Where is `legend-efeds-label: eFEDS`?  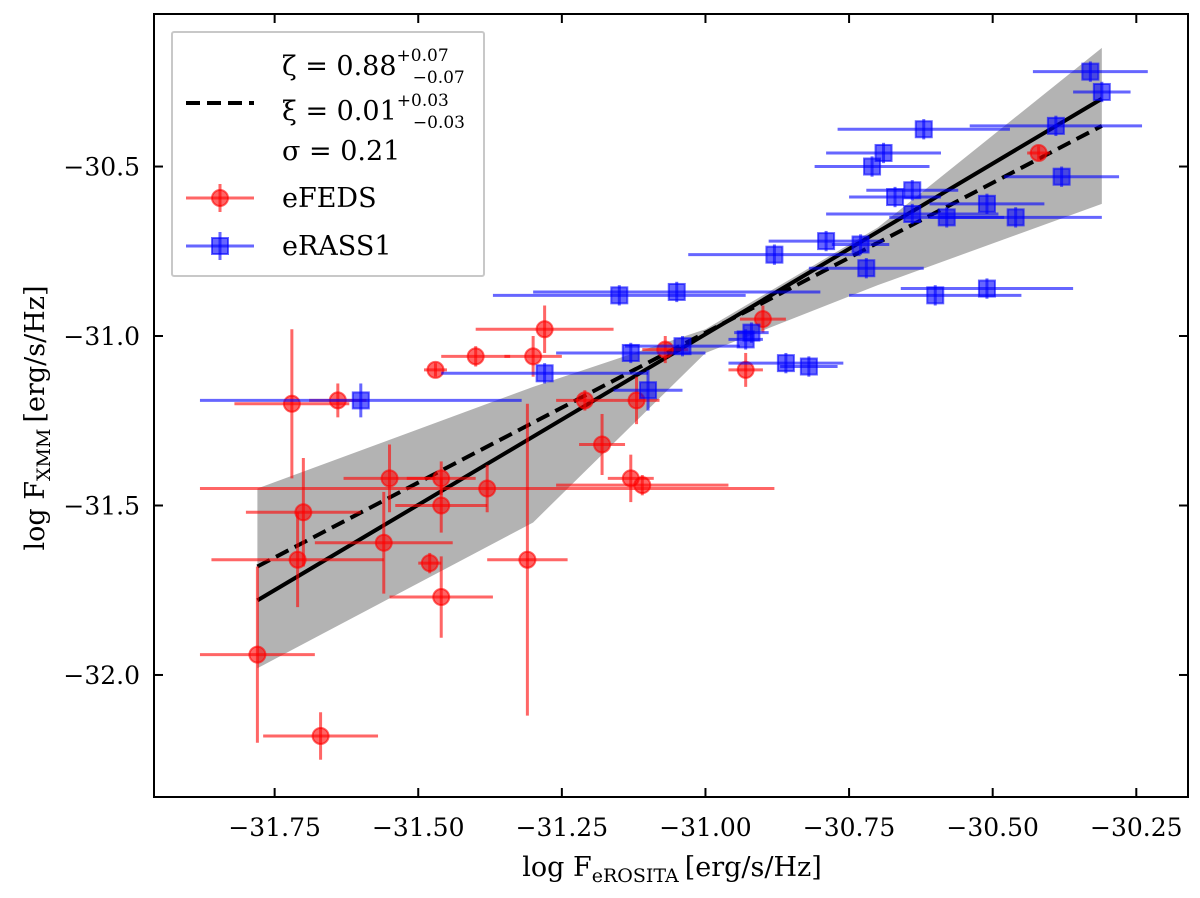 legend-efeds-label: eFEDS is located at coordinates (329, 198).